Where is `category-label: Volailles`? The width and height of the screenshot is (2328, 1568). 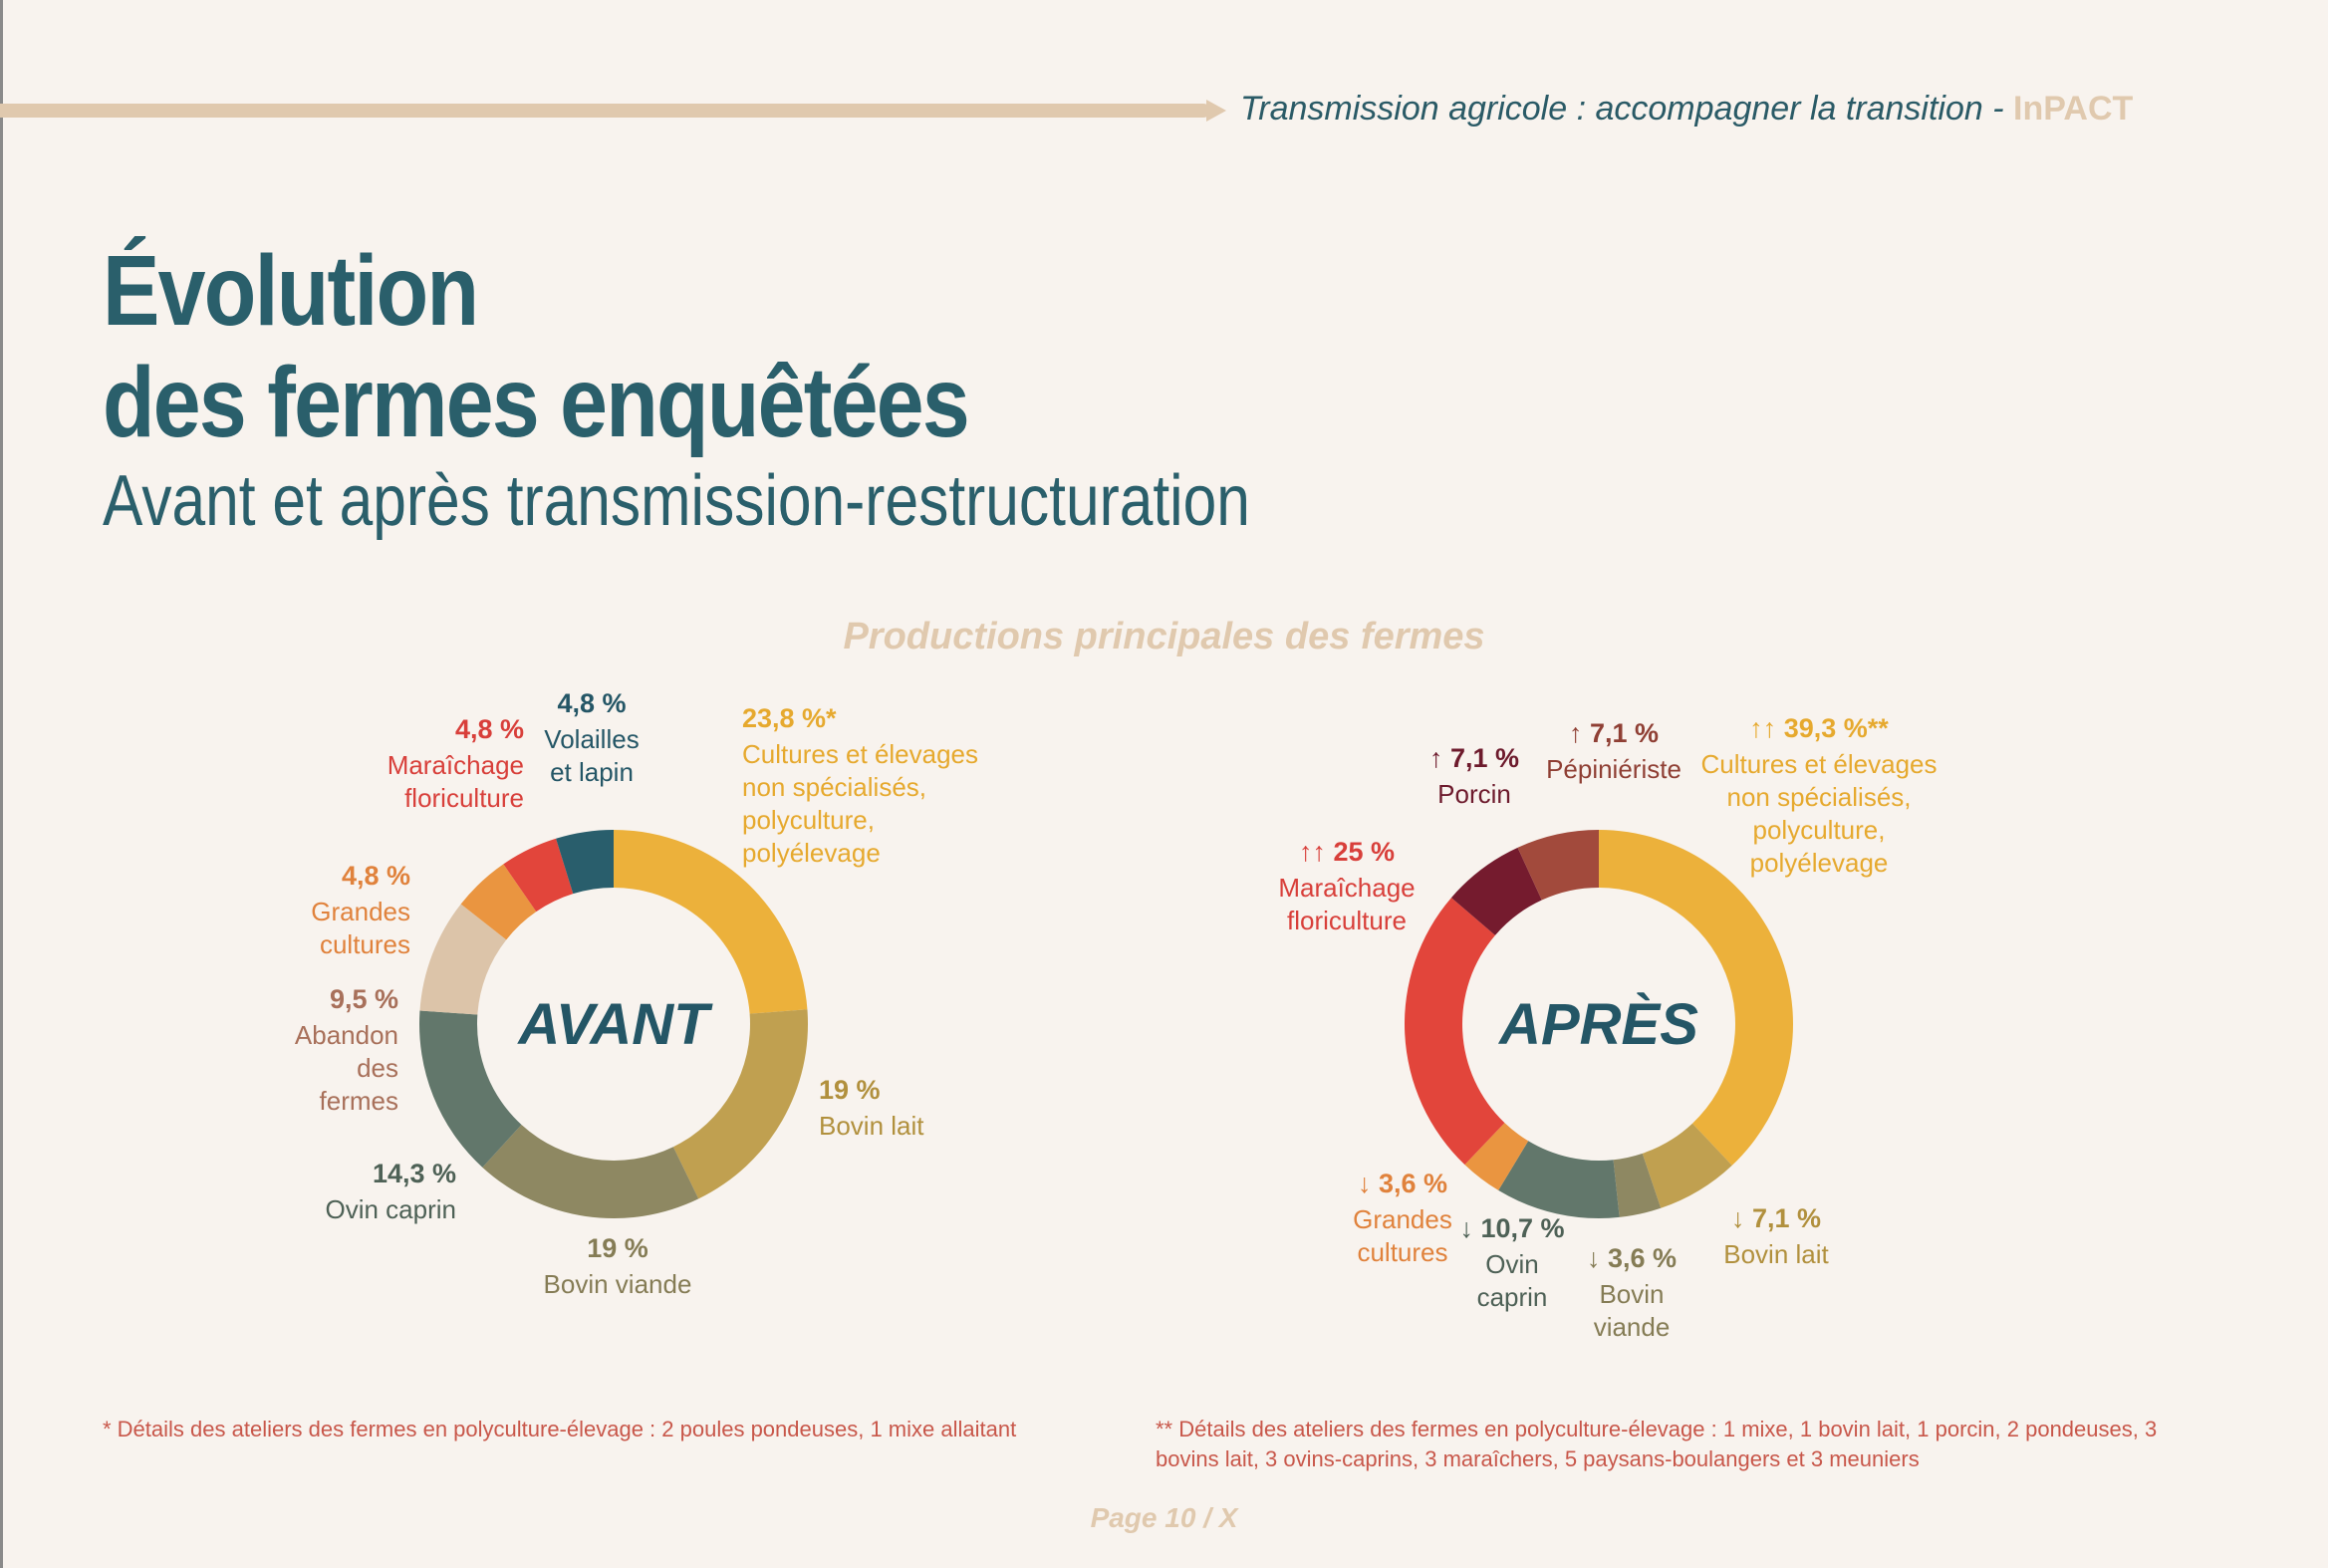 category-label: Volailles is located at coordinates (591, 739).